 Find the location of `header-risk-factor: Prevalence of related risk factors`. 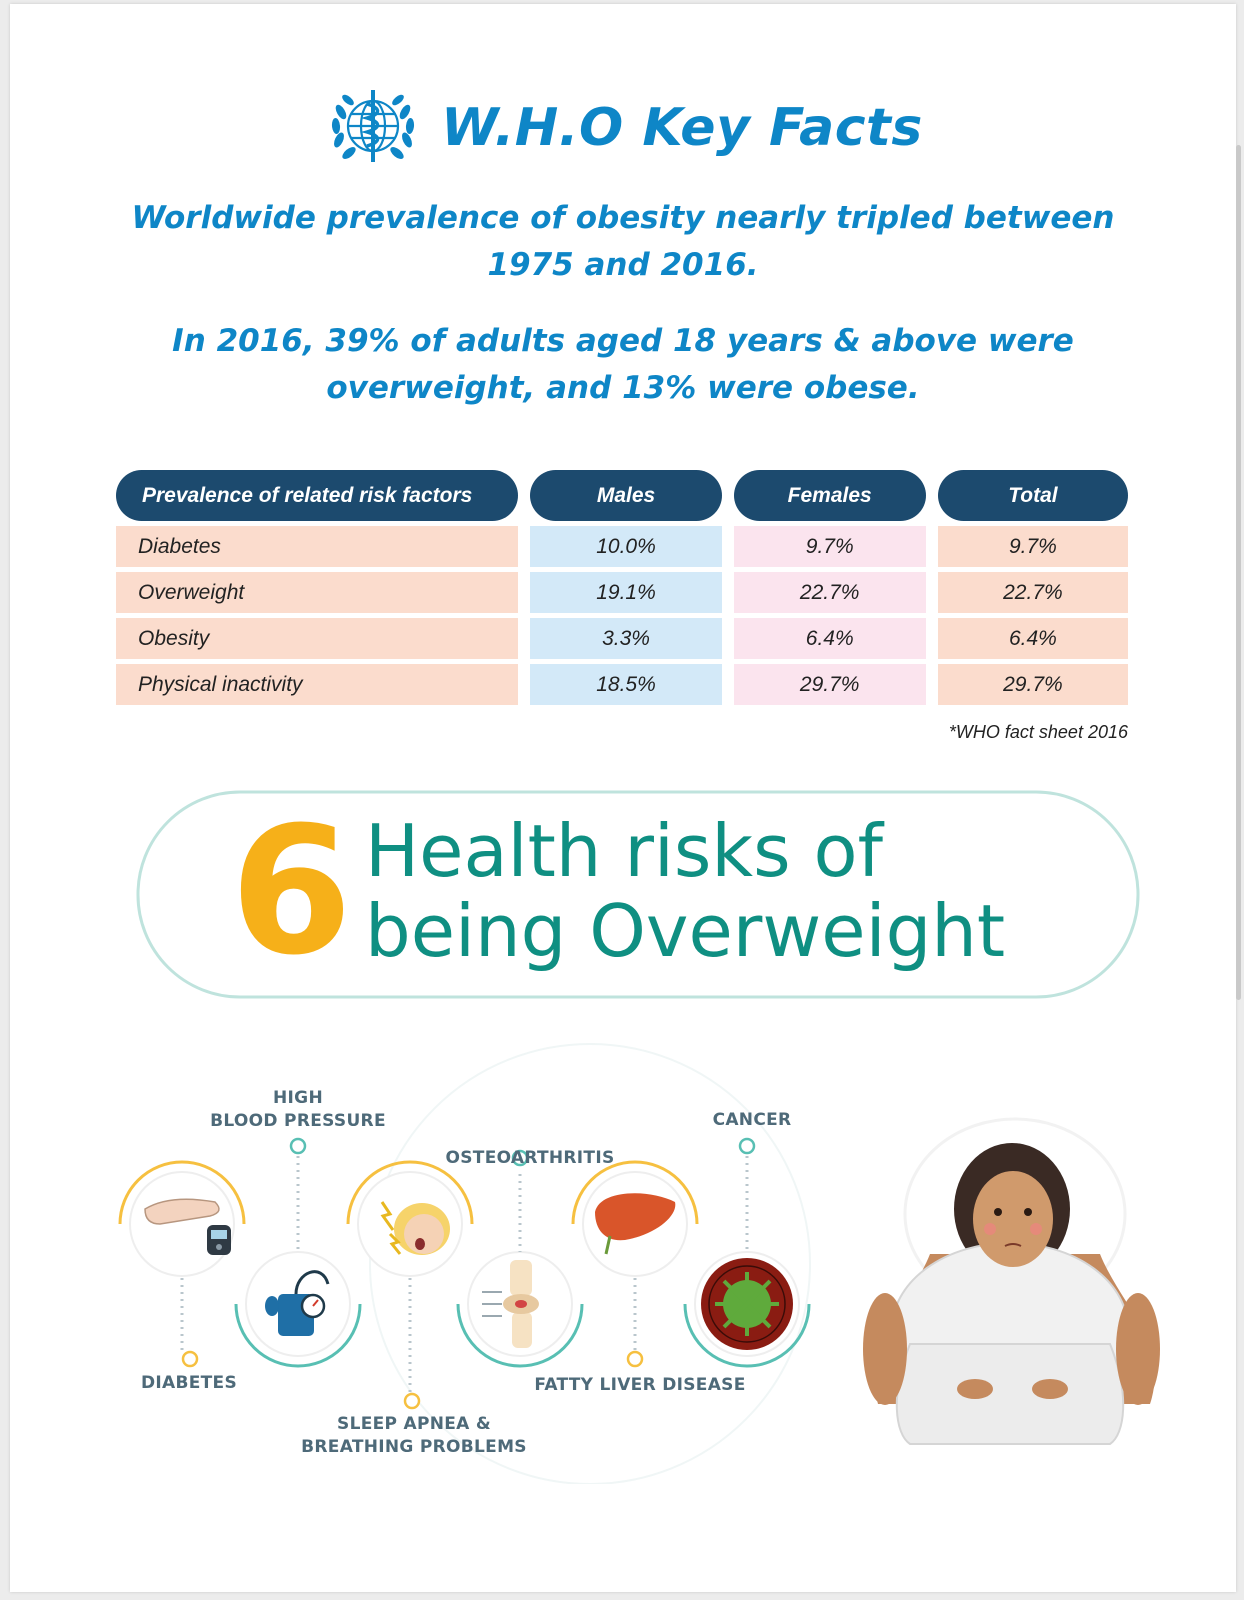

header-risk-factor: Prevalence of related risk factors is located at coordinates (317, 495).